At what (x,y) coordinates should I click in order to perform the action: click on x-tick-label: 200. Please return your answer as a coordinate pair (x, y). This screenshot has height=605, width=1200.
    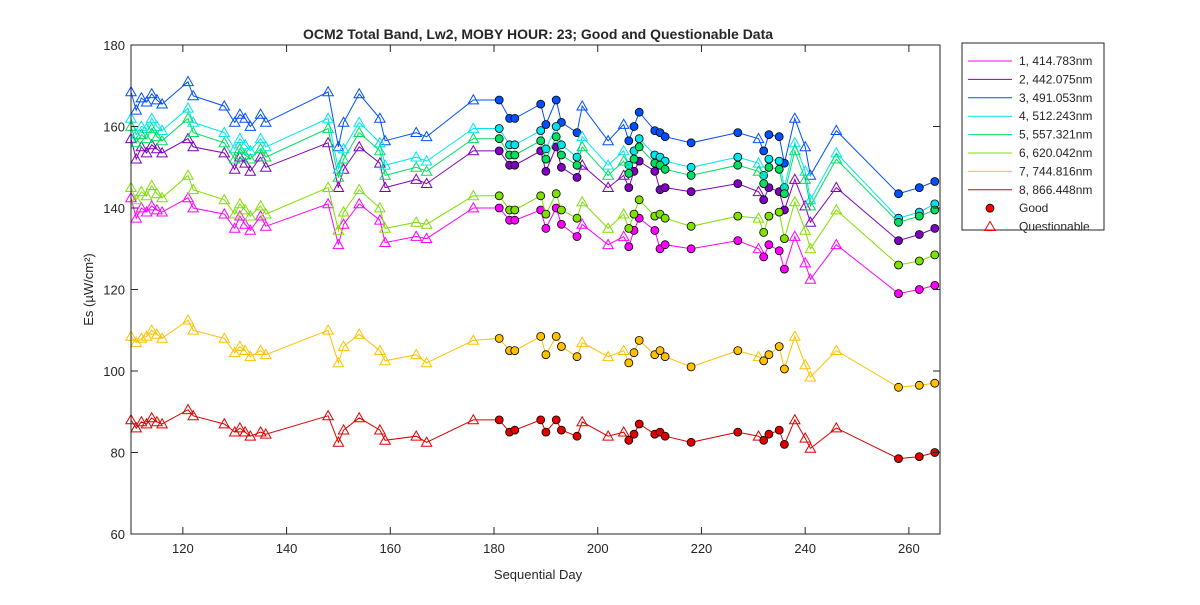
    Looking at the image, I should click on (598, 548).